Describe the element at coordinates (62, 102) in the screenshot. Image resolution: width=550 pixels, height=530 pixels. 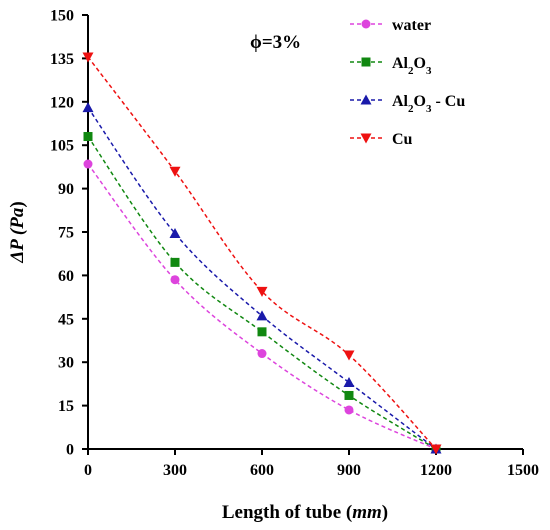
I see `y-tick-label: 120` at that location.